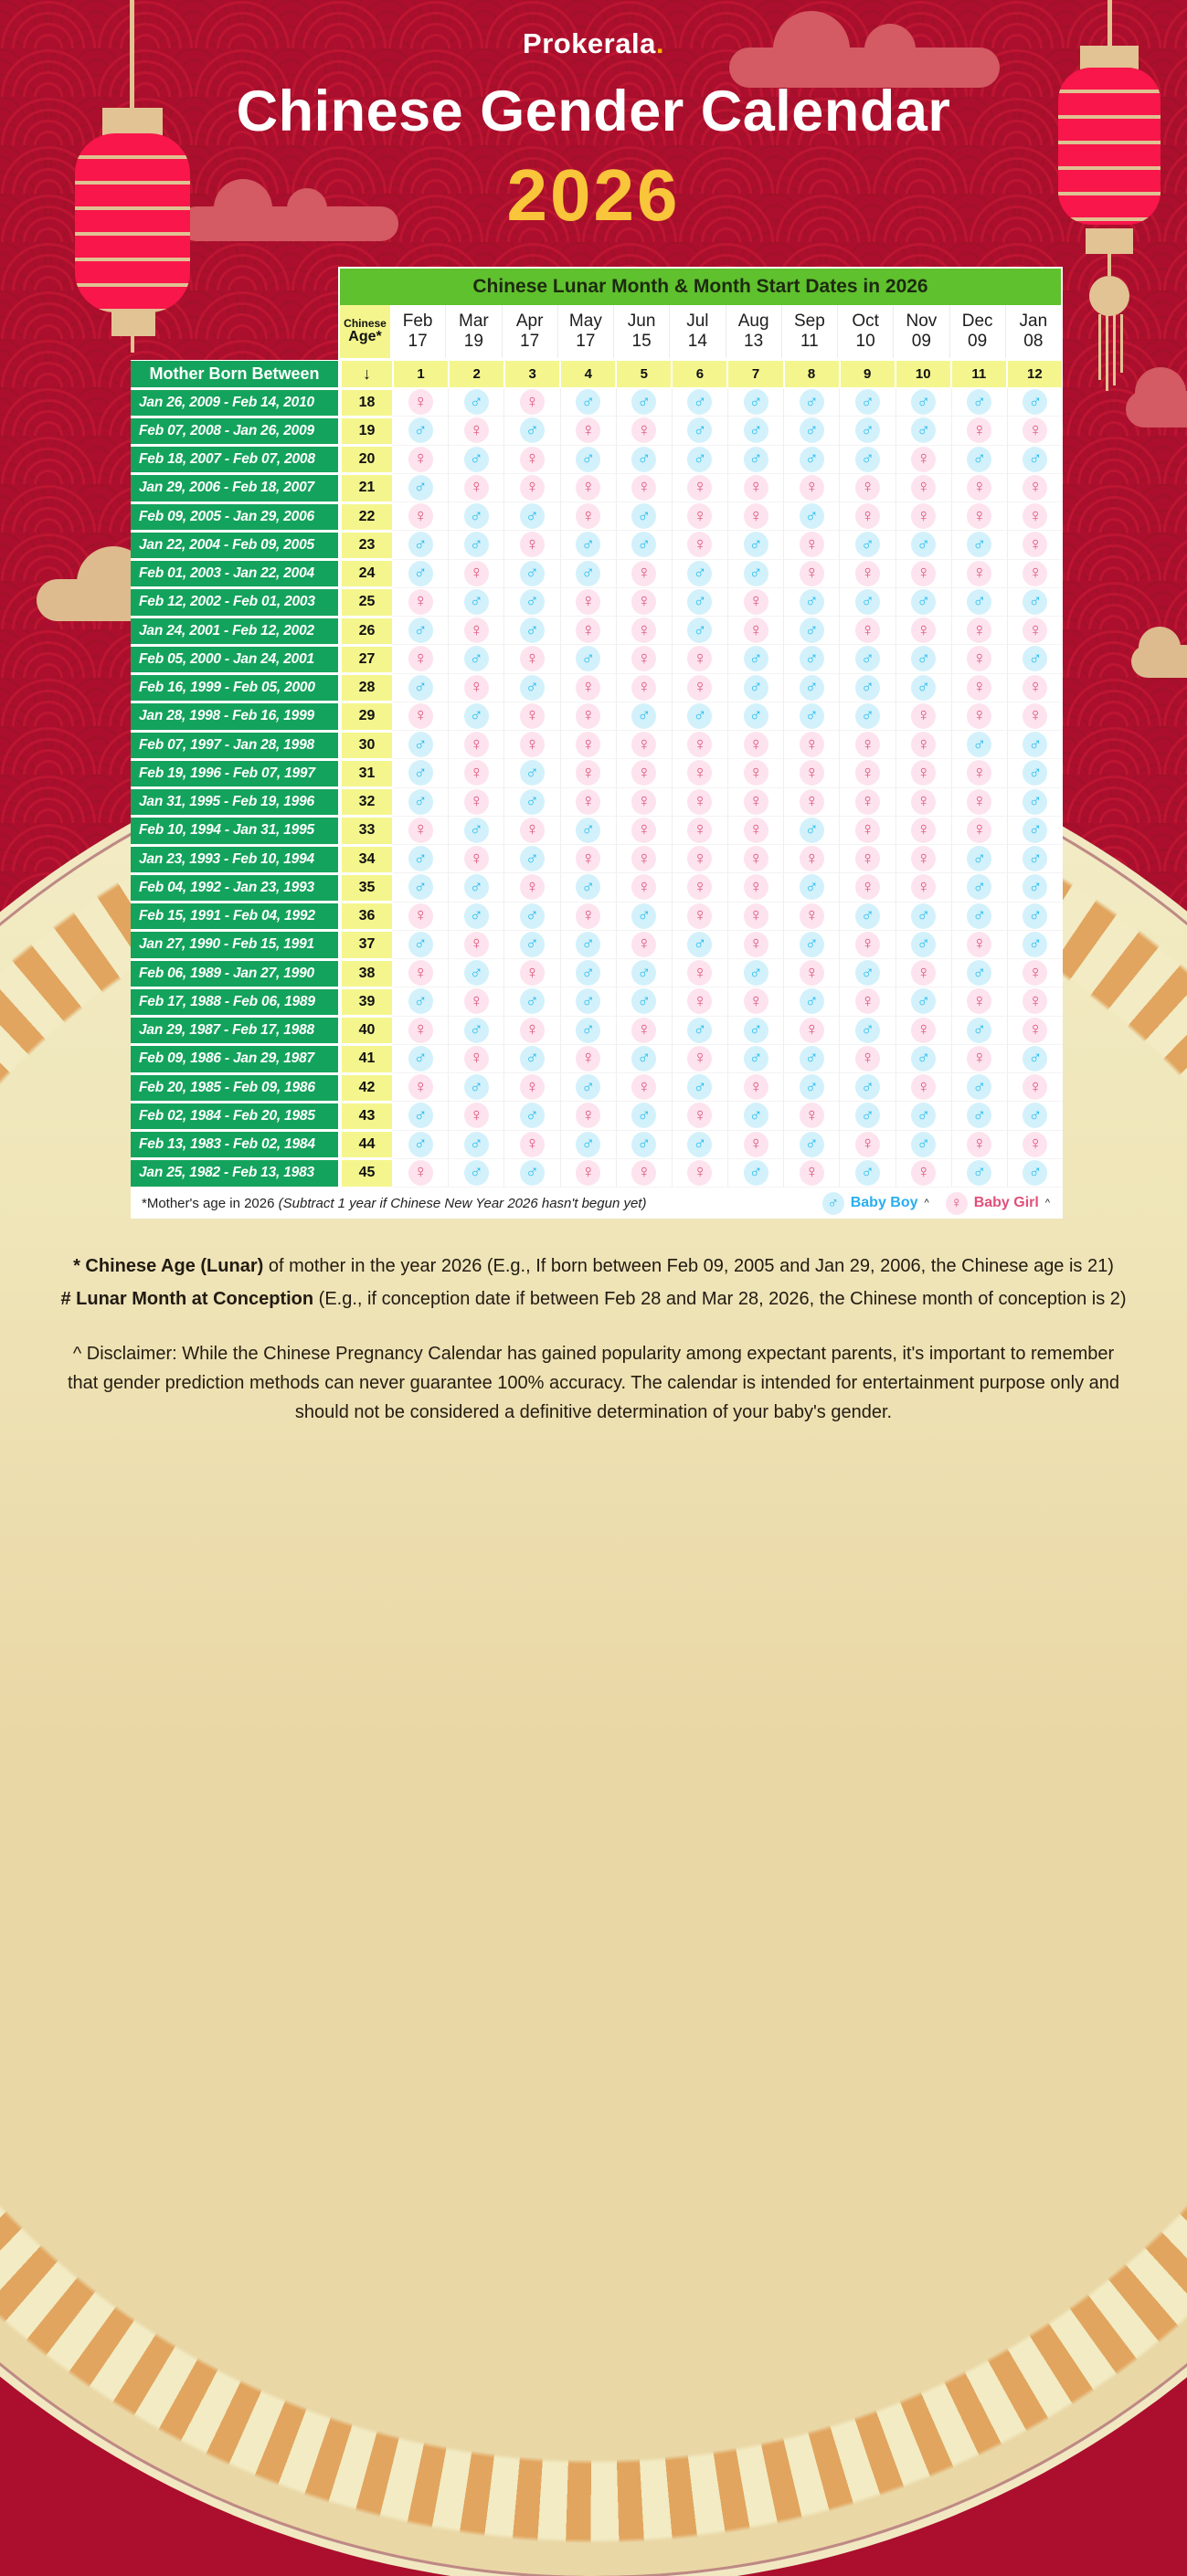 The width and height of the screenshot is (1187, 2576). I want to click on age-cell: 30, so click(367, 745).